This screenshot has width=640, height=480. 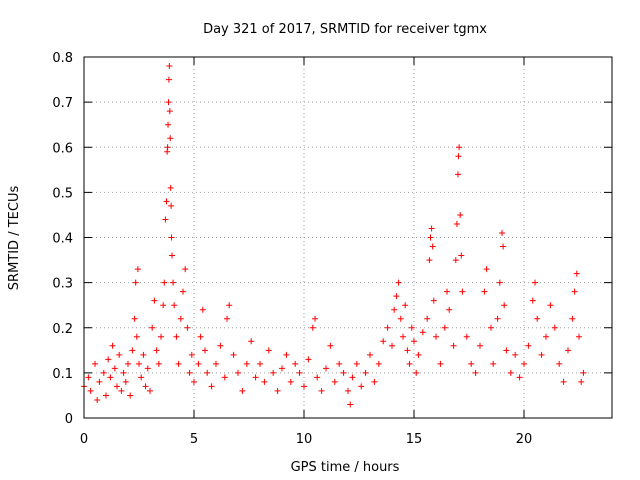 What do you see at coordinates (414, 439) in the screenshot?
I see `x-tick-label: 15` at bounding box center [414, 439].